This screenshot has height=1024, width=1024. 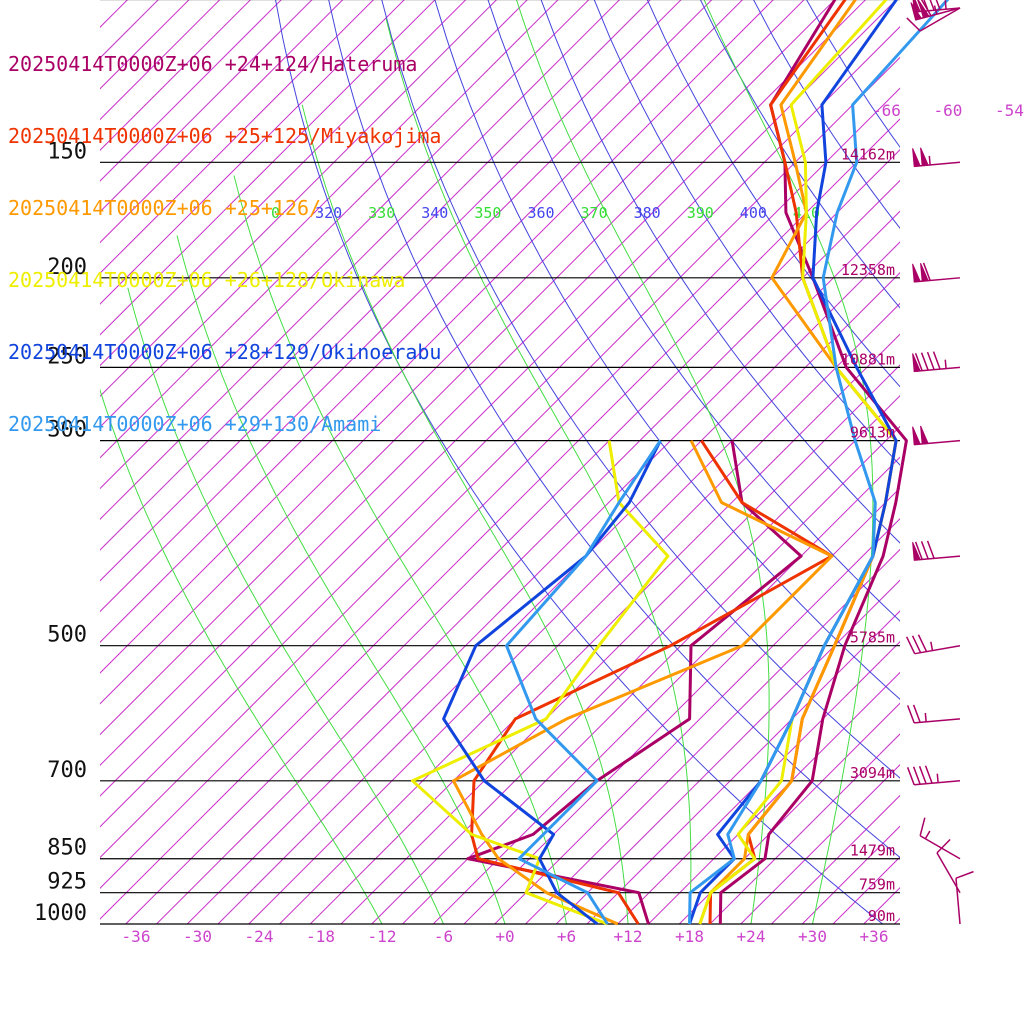 What do you see at coordinates (700, 213) in the screenshot?
I see `theta-label: 390` at bounding box center [700, 213].